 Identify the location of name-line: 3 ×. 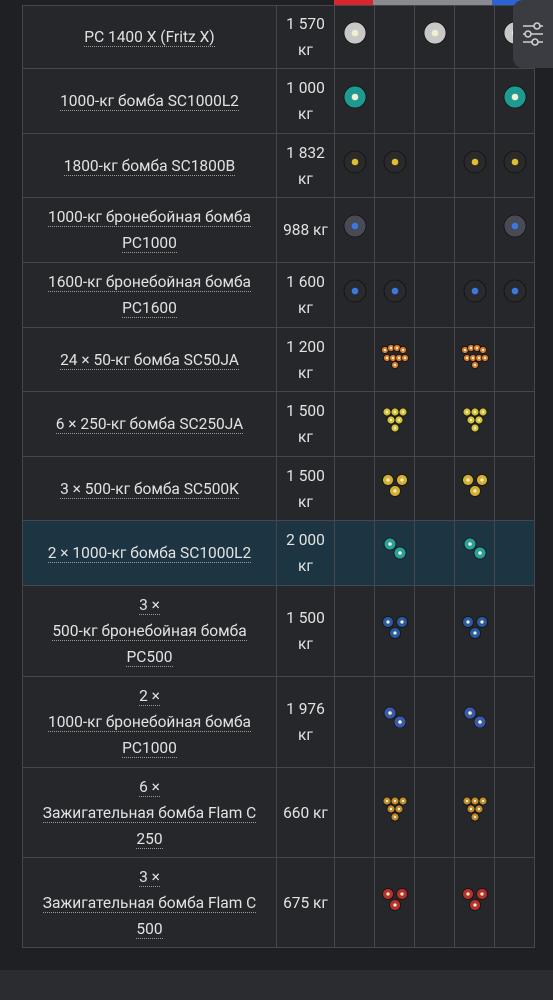
(149, 605).